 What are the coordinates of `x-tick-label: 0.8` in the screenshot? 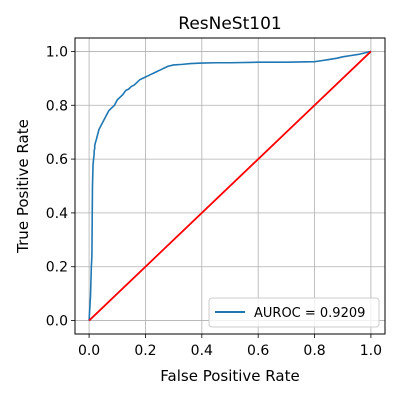 It's located at (314, 351).